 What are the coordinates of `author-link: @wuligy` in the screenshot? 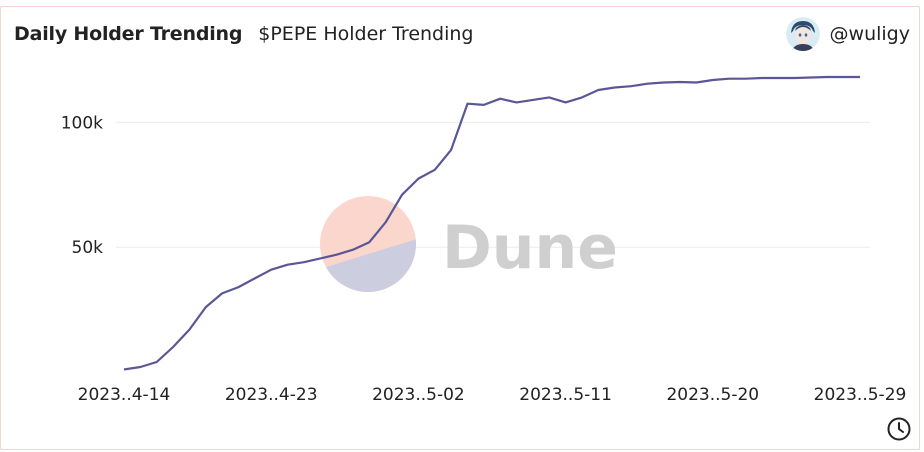 It's located at (847, 34).